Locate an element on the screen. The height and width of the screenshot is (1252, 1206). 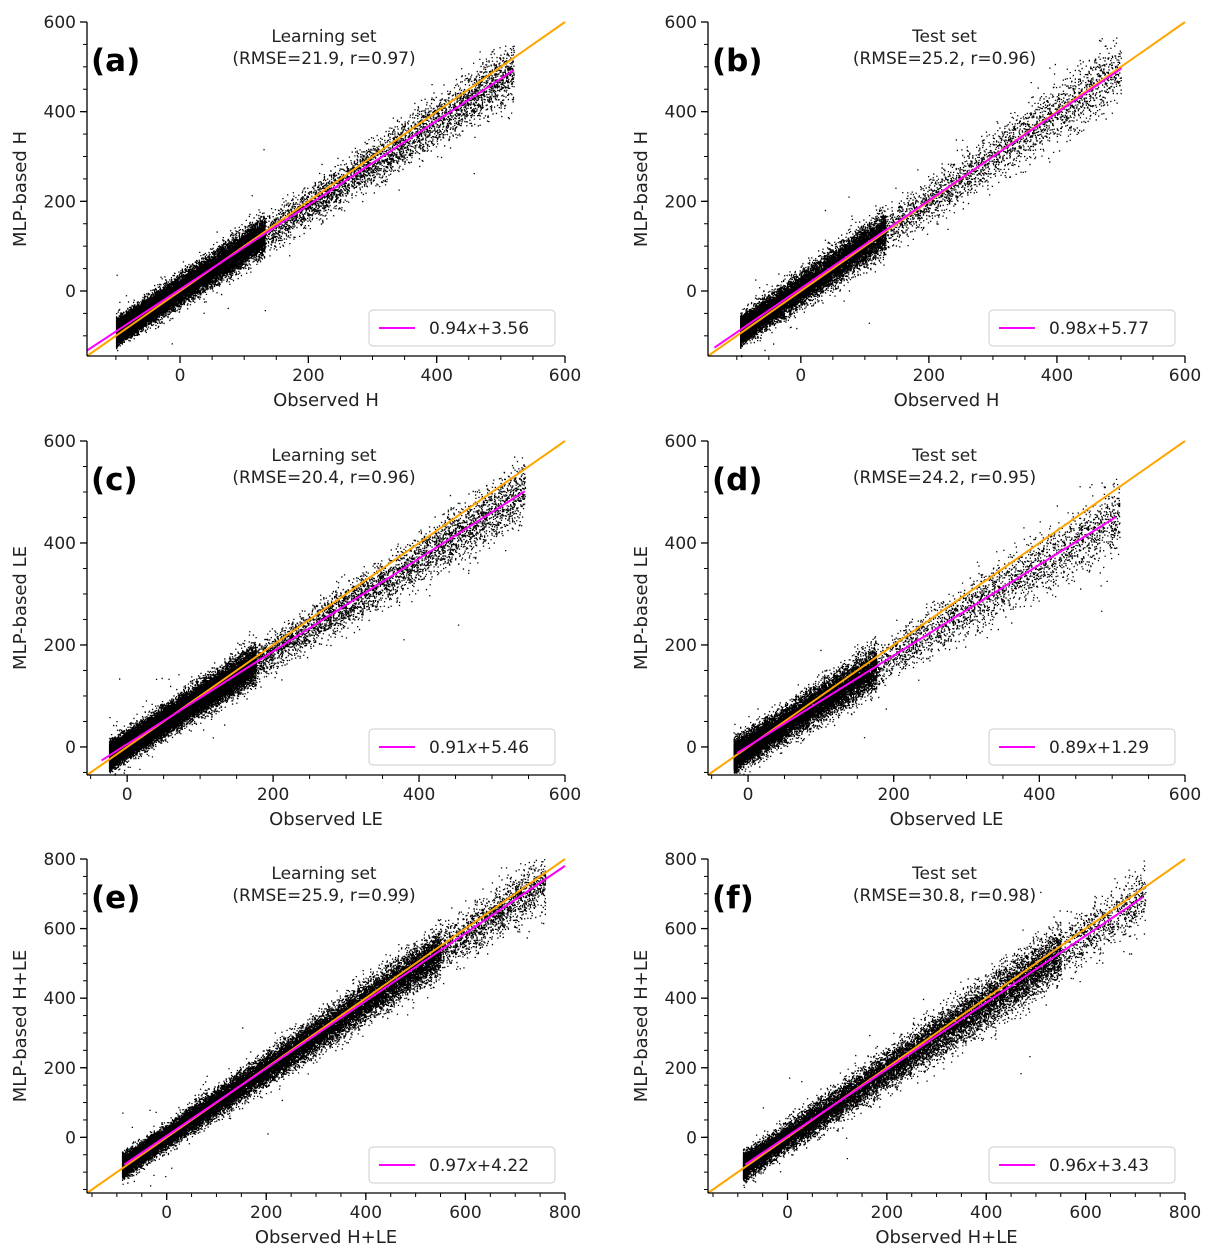
chart-subtitle: (RMSE=30.8, r=0.98) is located at coordinates (944, 896).